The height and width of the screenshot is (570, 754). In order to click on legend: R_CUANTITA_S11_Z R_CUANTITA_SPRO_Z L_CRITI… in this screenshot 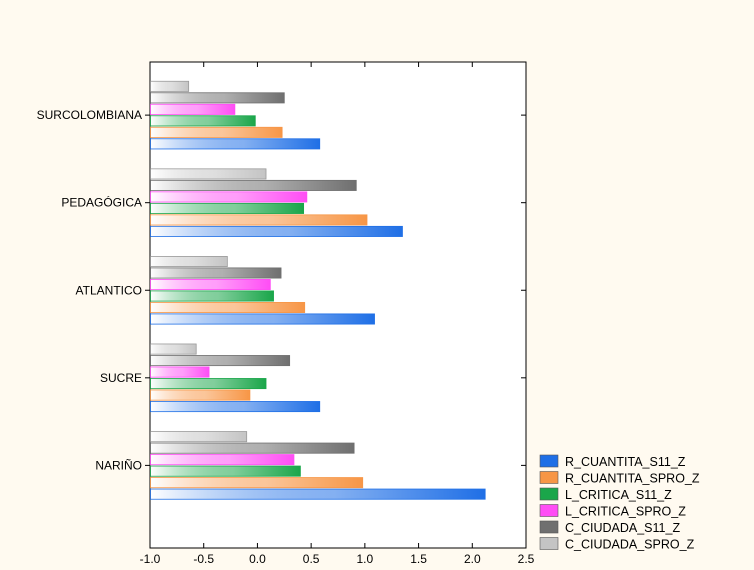, I will do `click(619, 503)`.